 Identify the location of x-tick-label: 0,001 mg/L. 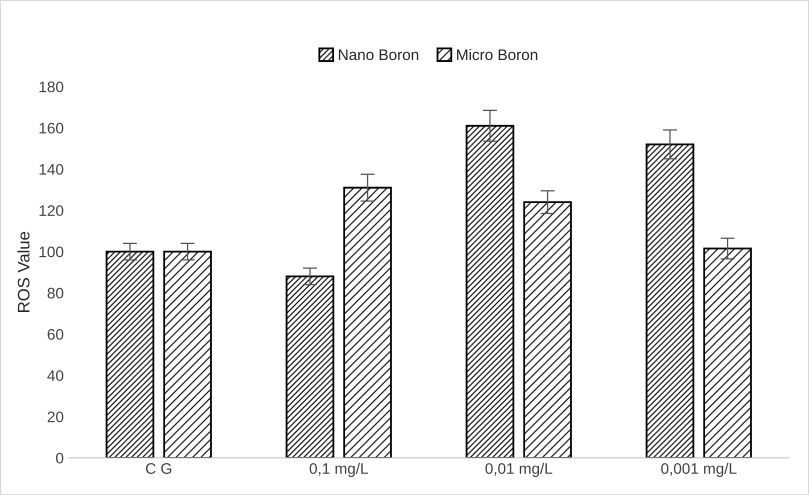
(698, 469).